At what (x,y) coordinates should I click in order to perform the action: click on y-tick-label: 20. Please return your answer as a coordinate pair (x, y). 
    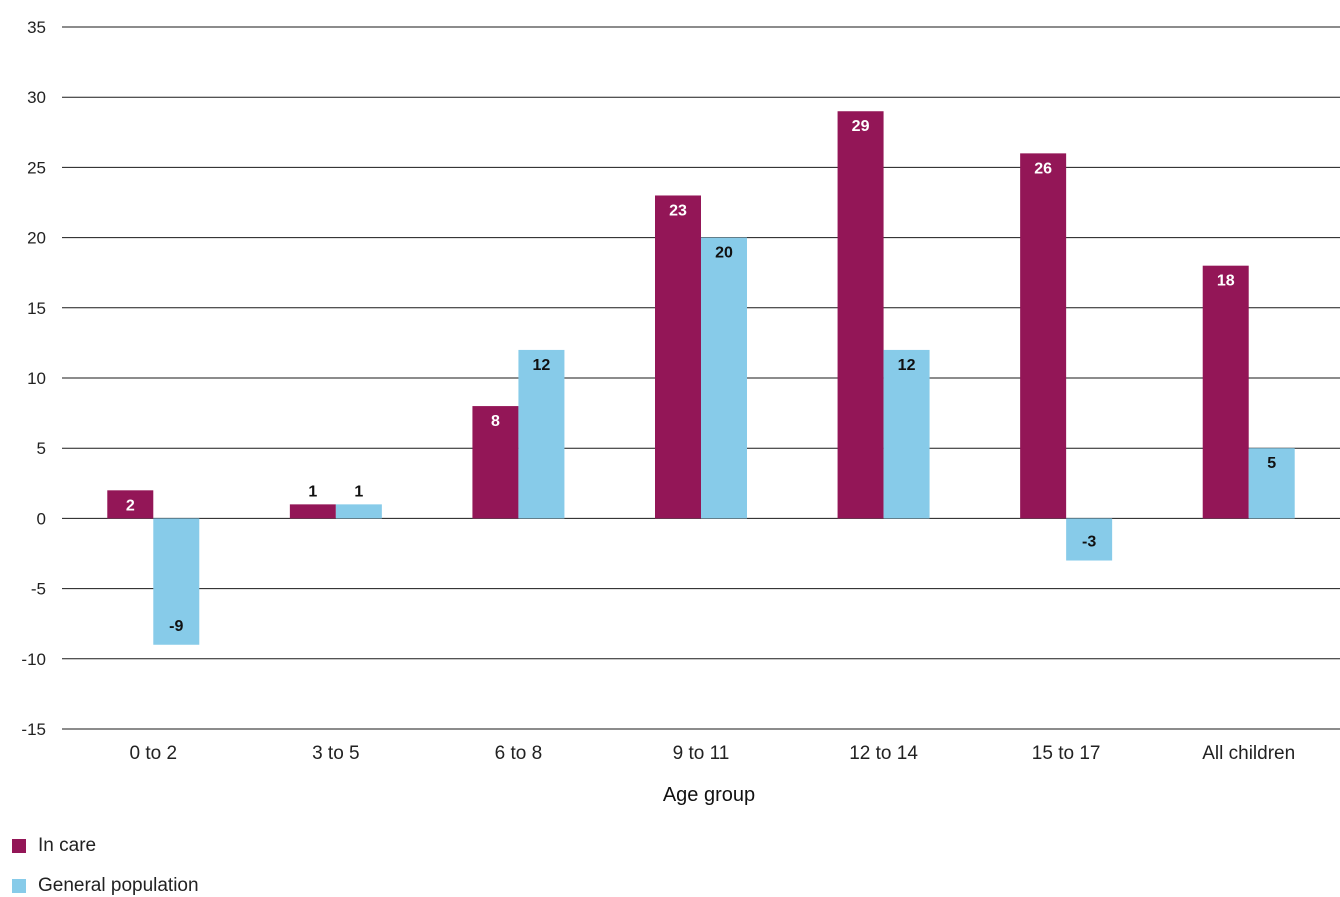
    Looking at the image, I should click on (36, 238).